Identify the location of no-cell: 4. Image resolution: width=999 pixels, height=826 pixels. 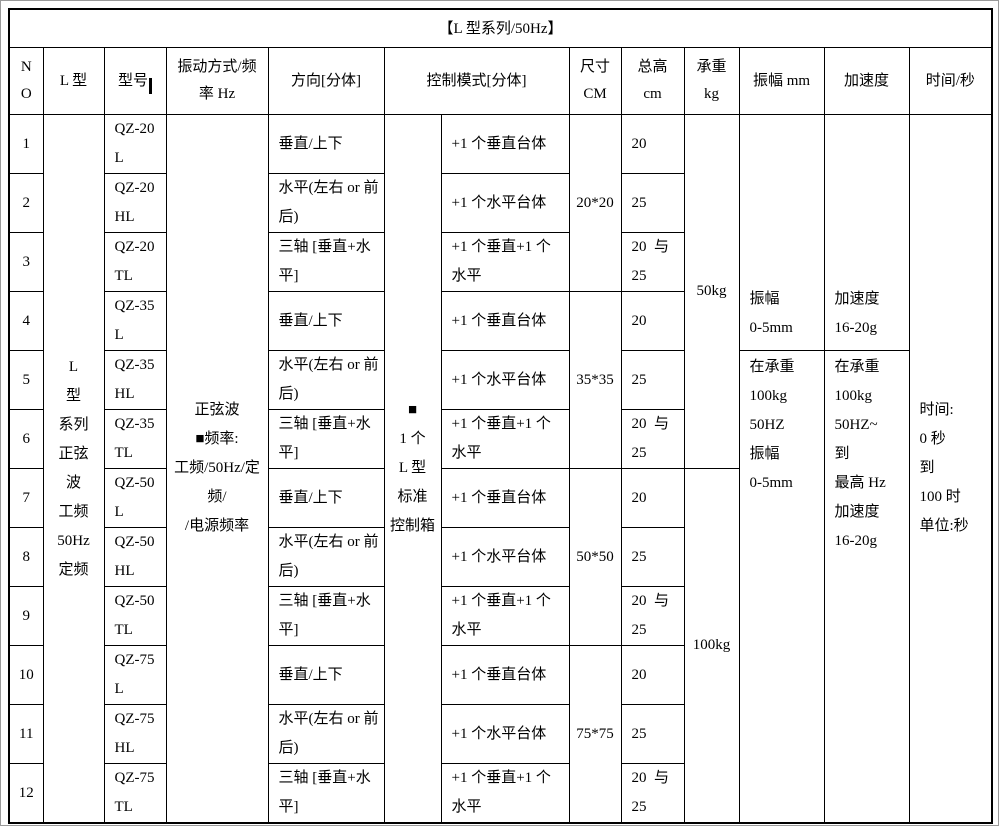
(26, 321).